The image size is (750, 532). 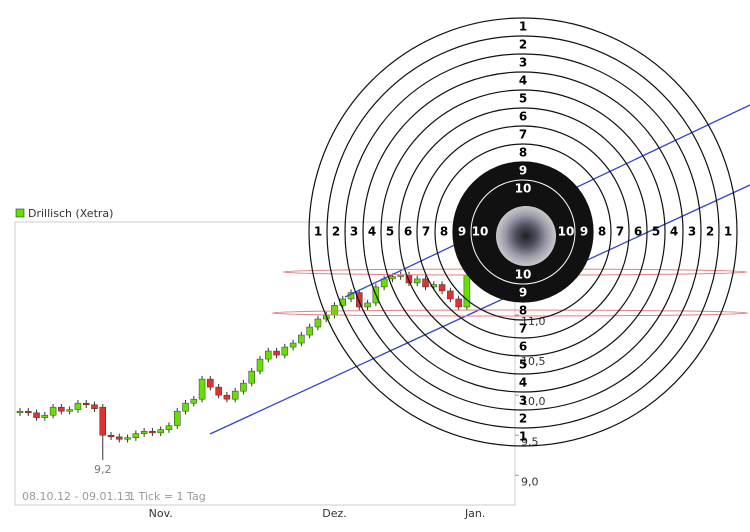 I want to click on legend-swatch, so click(x=20, y=213).